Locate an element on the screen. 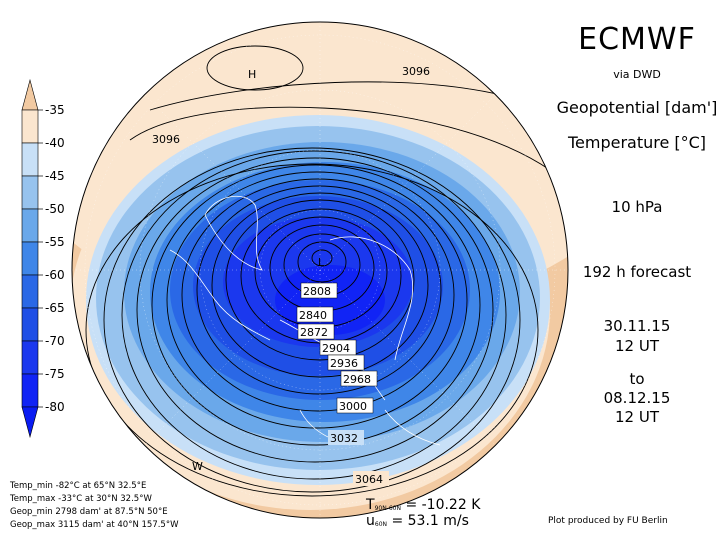  contour-label: 3032 is located at coordinates (344, 438).